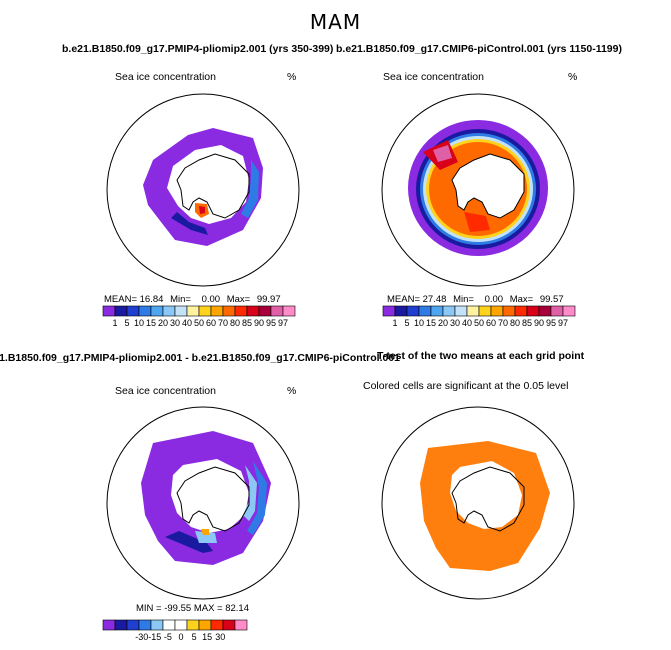 This screenshot has width=671, height=650. I want to click on colorbar-picontrol-tick-label: 10, so click(419, 323).